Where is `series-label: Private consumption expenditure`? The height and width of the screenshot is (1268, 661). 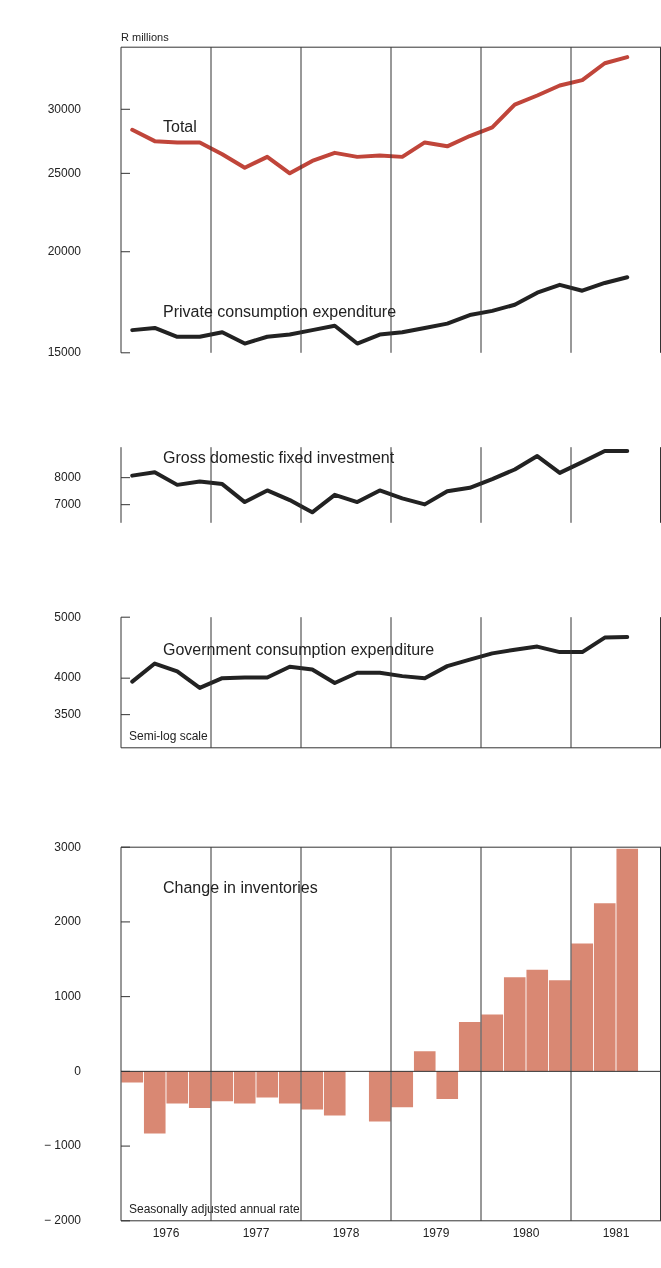 series-label: Private consumption expenditure is located at coordinates (280, 311).